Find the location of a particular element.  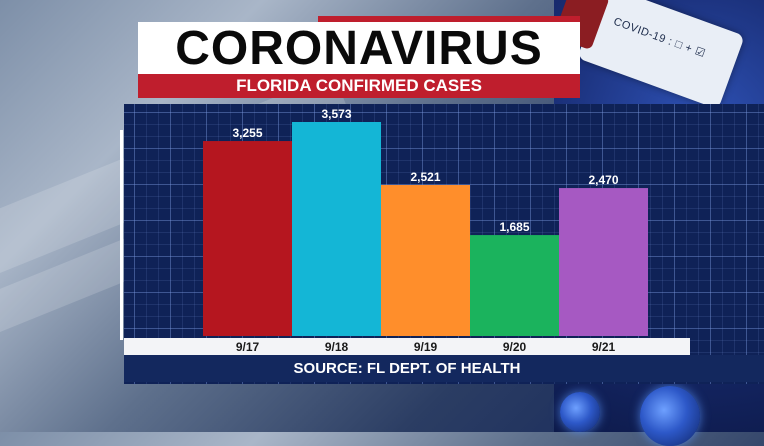

title-banner: CORONAVIRUS is located at coordinates (359, 48).